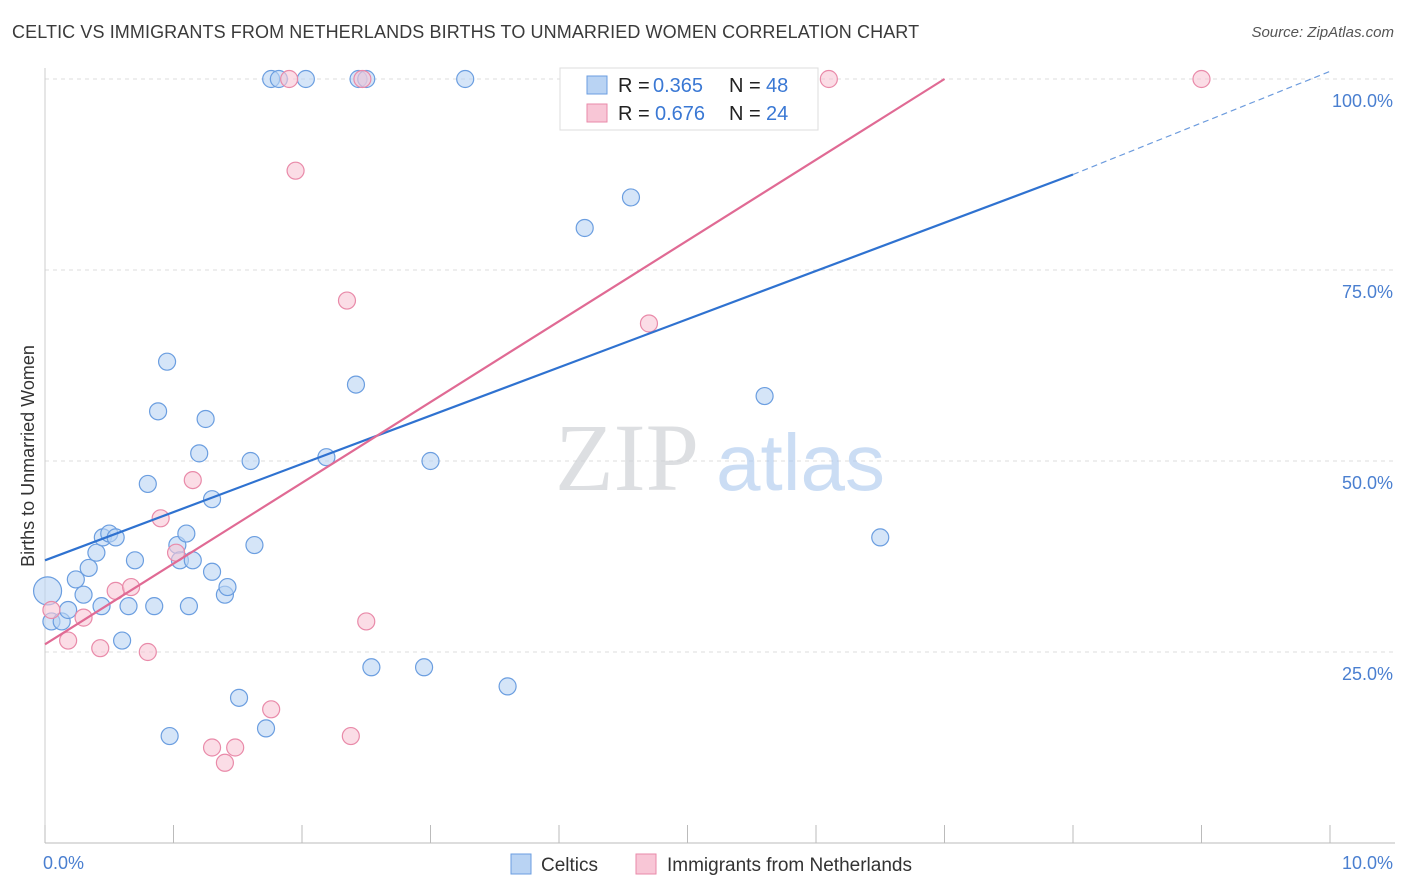 Image resolution: width=1406 pixels, height=892 pixels. Describe the element at coordinates (800, 462) in the screenshot. I see `watermark-atlas: atlas` at that location.